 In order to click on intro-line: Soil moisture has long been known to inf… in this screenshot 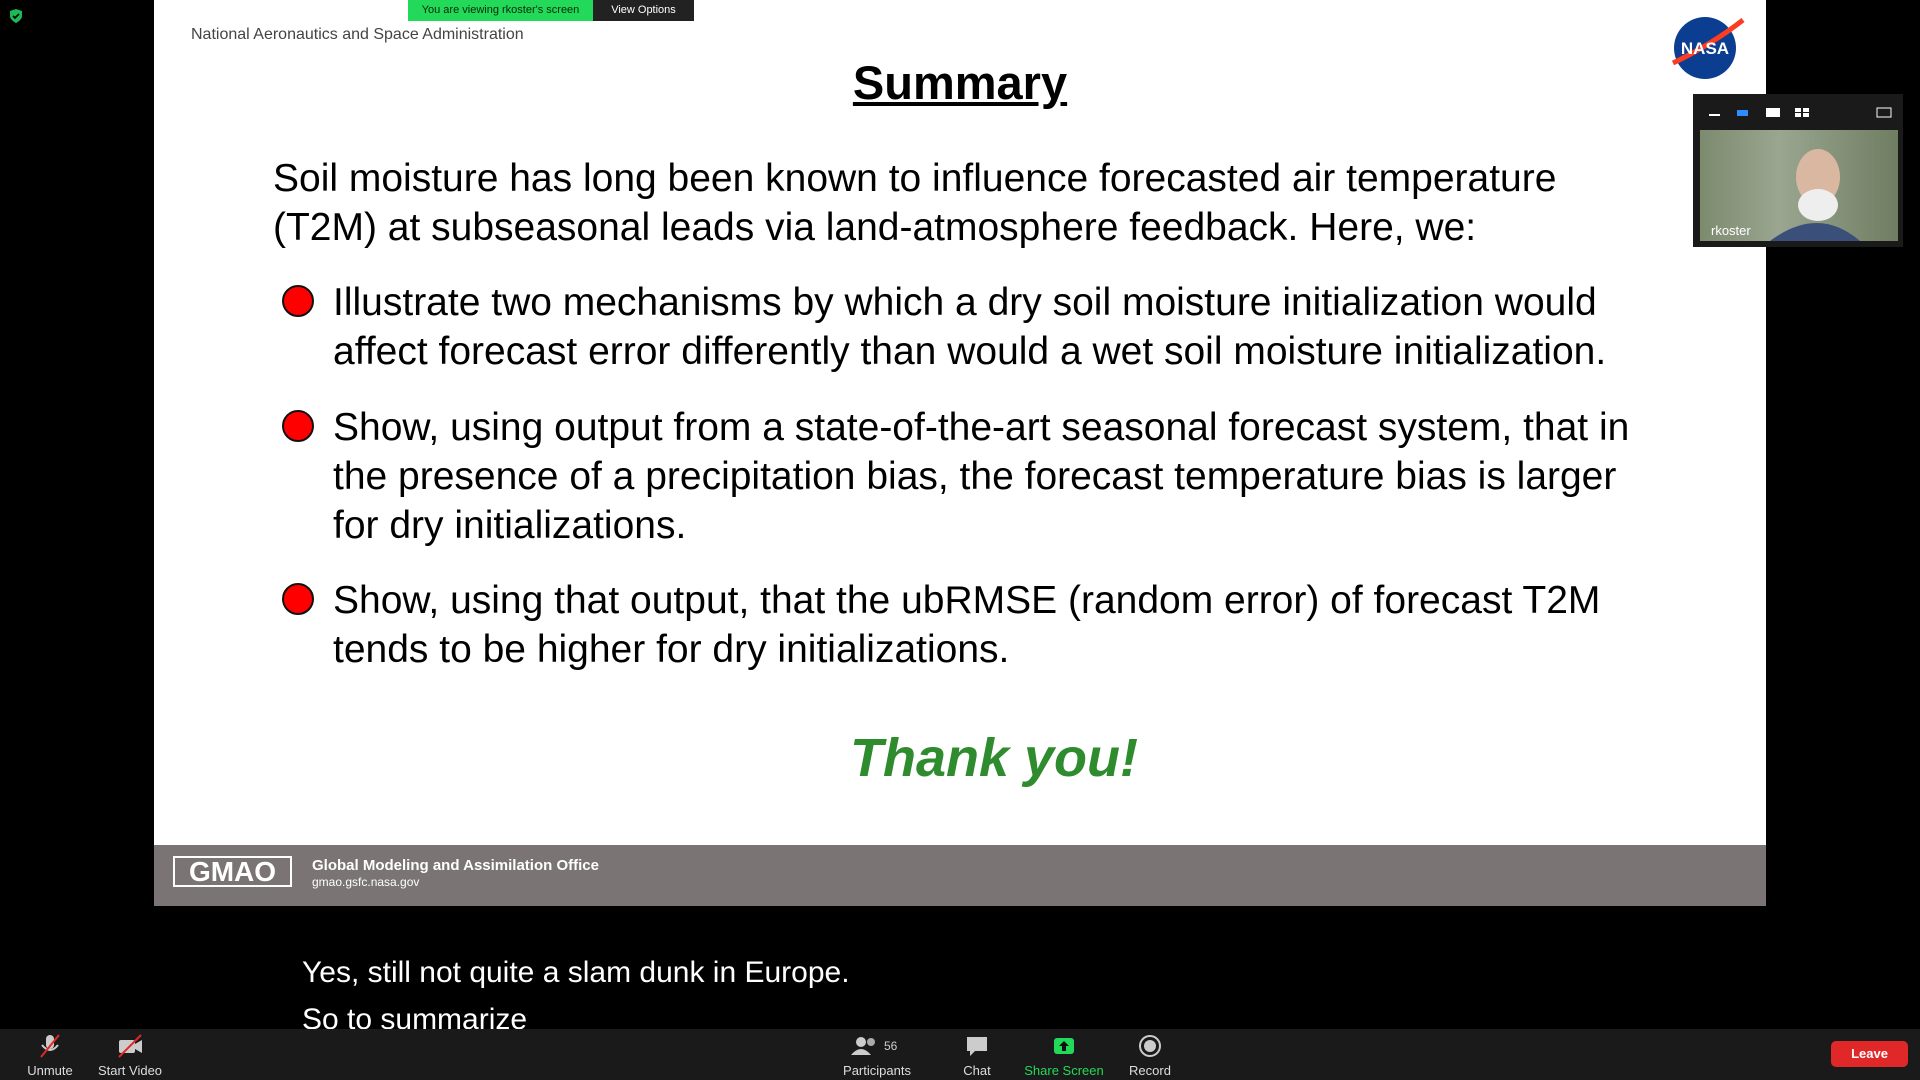, I will do `click(915, 178)`.